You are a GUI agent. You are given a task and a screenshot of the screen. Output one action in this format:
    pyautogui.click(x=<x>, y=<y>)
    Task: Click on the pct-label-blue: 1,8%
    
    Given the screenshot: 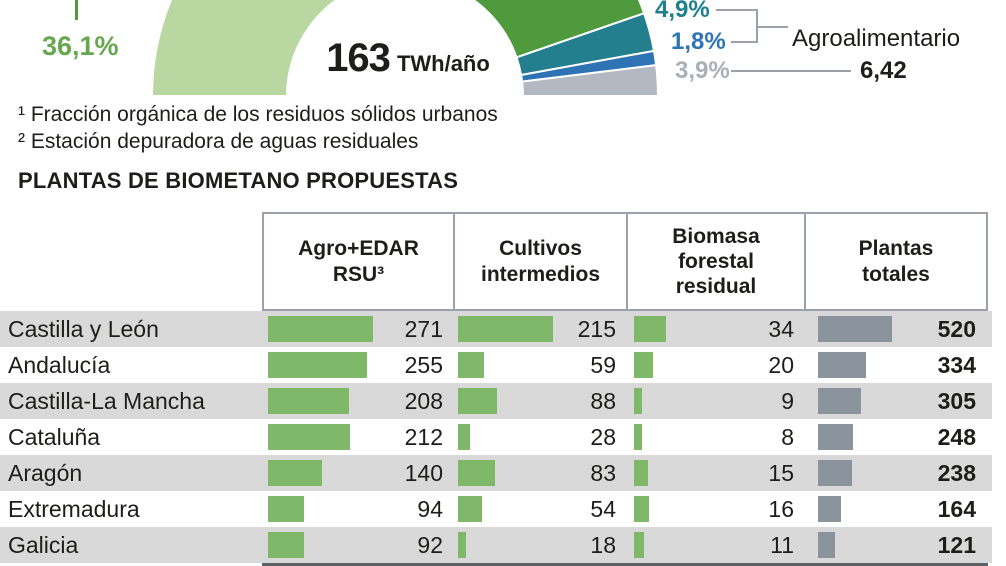 What is the action you would take?
    pyautogui.click(x=698, y=41)
    